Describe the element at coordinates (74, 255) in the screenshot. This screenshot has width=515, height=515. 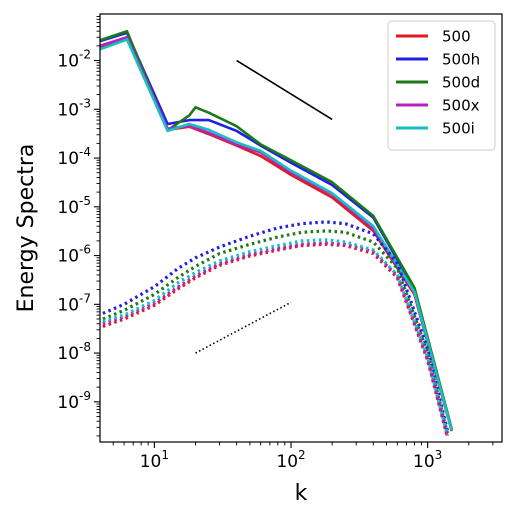
I see `y-tick-label: 10⁻⁶` at that location.